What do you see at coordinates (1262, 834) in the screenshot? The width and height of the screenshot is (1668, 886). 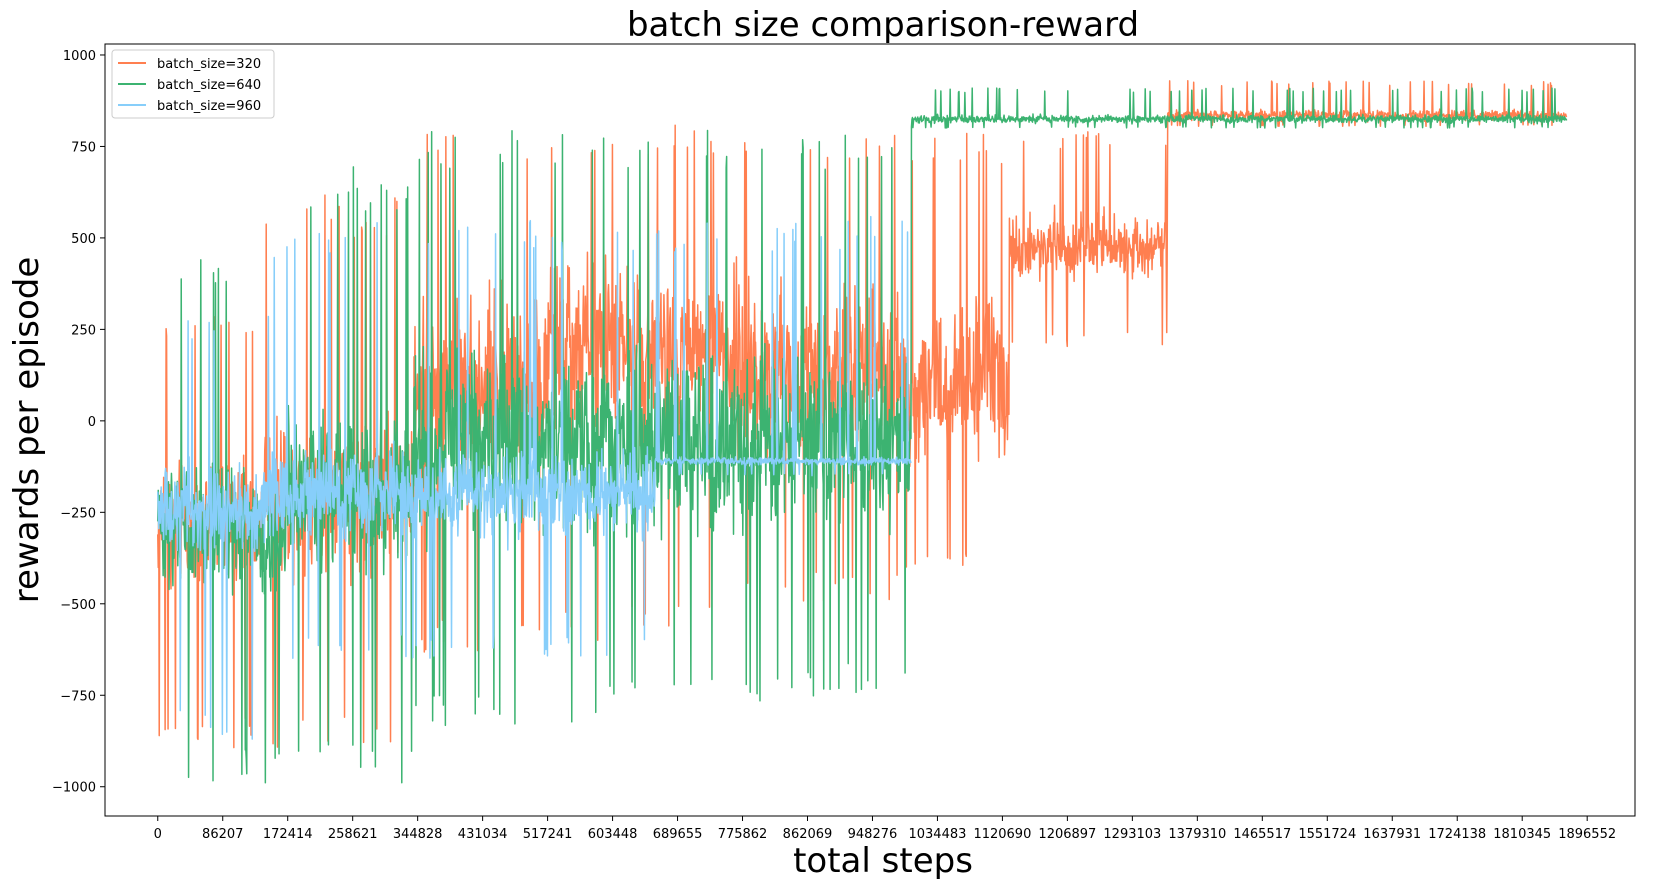 I see `x-tick-label: 1465517` at bounding box center [1262, 834].